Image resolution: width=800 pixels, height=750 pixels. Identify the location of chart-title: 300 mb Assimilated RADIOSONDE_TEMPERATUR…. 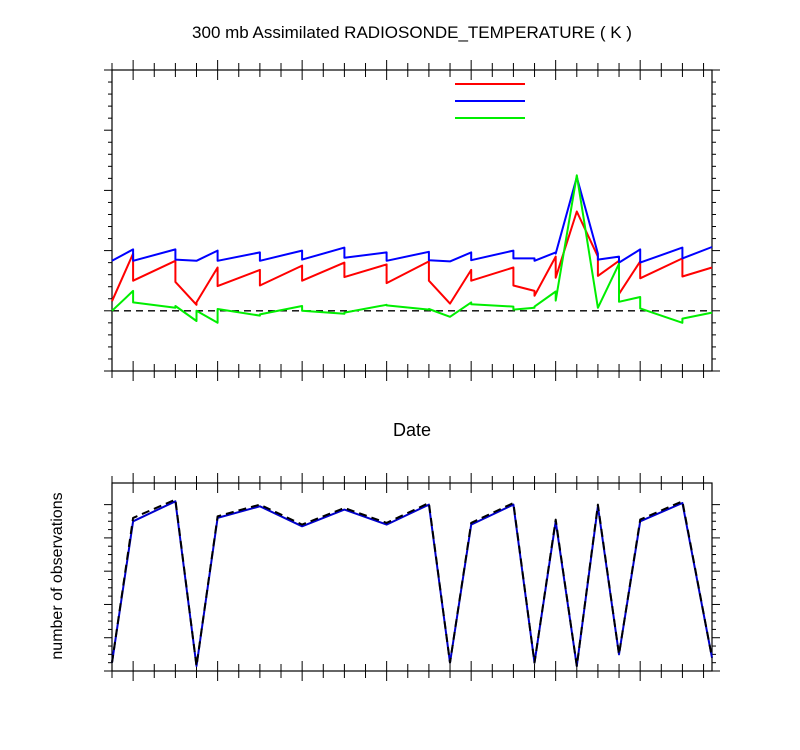
(412, 32).